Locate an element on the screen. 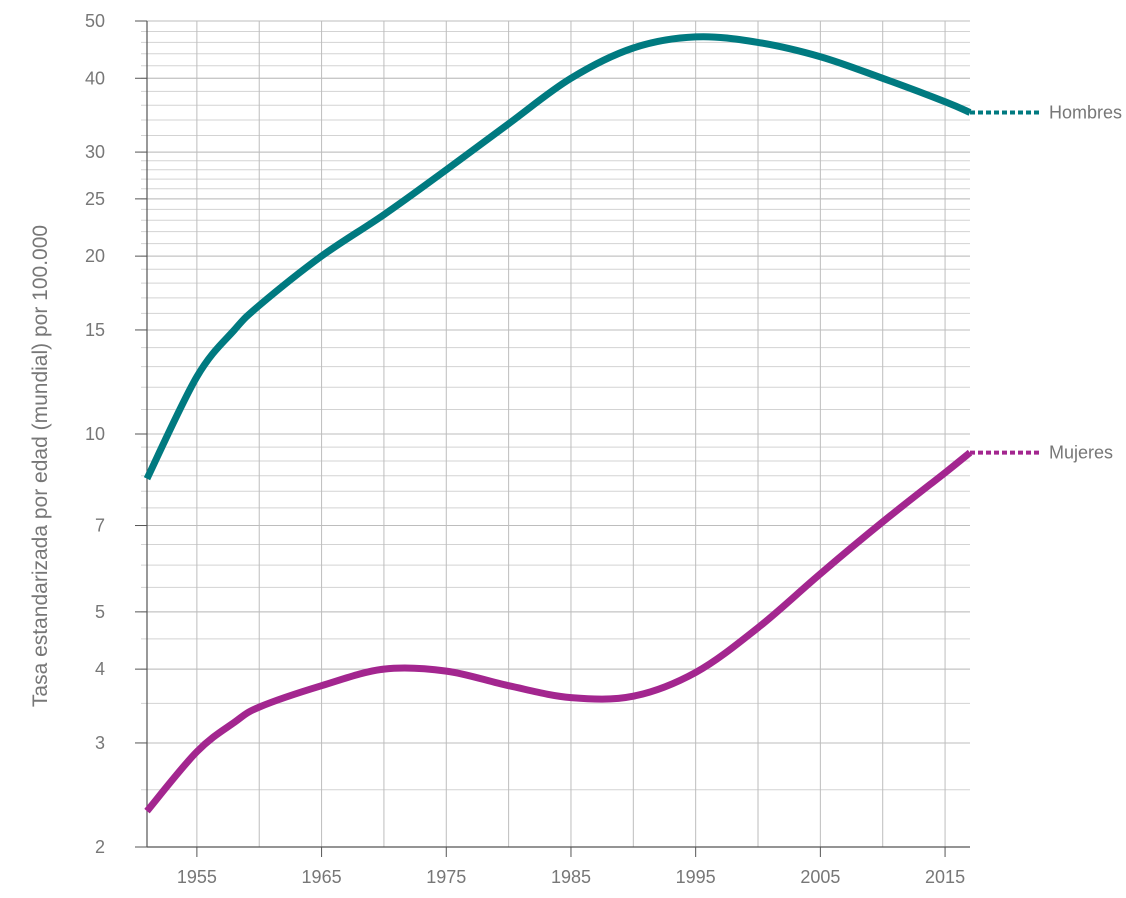 Image resolution: width=1126 pixels, height=898 pixels. series-label-mujeres: Mujeres is located at coordinates (1081, 453).